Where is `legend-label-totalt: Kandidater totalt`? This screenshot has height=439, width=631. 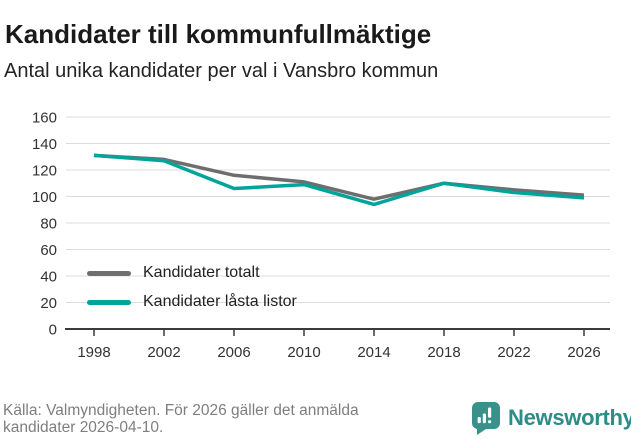
legend-label-totalt: Kandidater totalt is located at coordinates (201, 272).